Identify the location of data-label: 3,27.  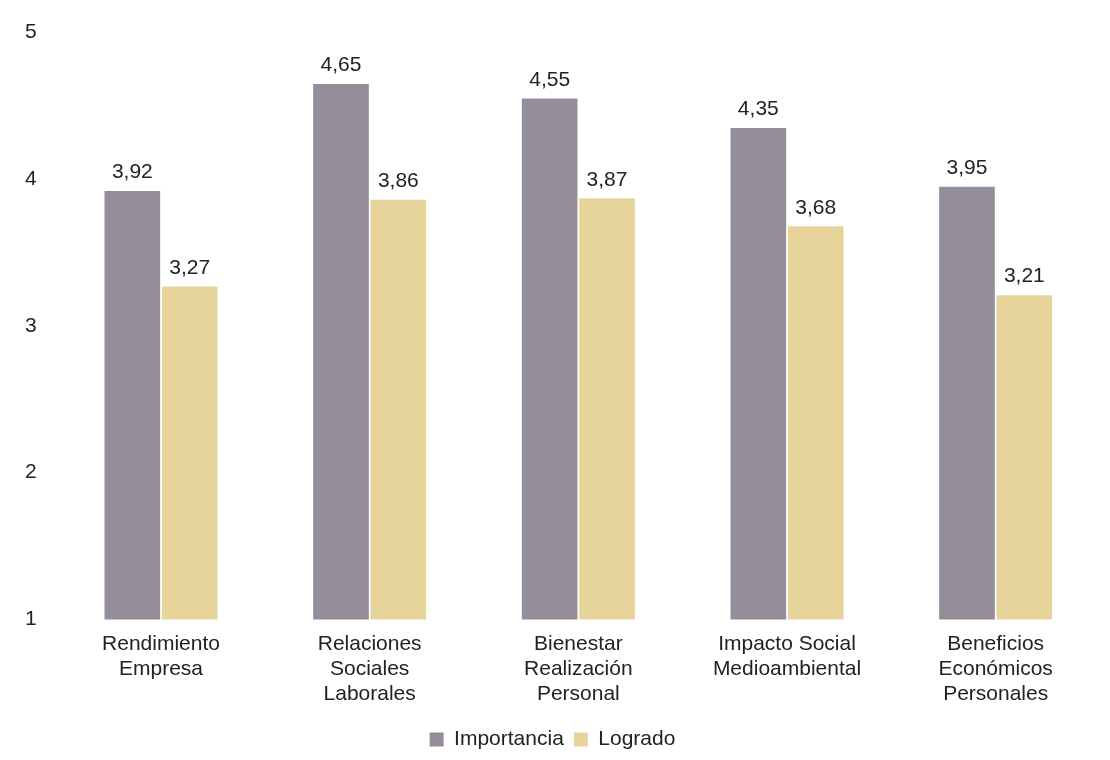
(190, 266).